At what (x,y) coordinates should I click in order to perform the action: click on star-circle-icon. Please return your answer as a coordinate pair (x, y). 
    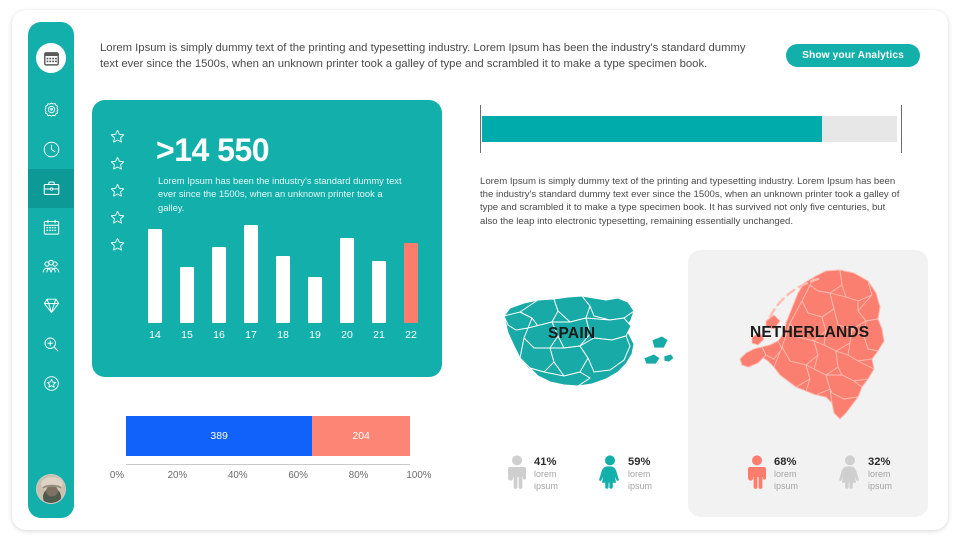
    Looking at the image, I should click on (51, 383).